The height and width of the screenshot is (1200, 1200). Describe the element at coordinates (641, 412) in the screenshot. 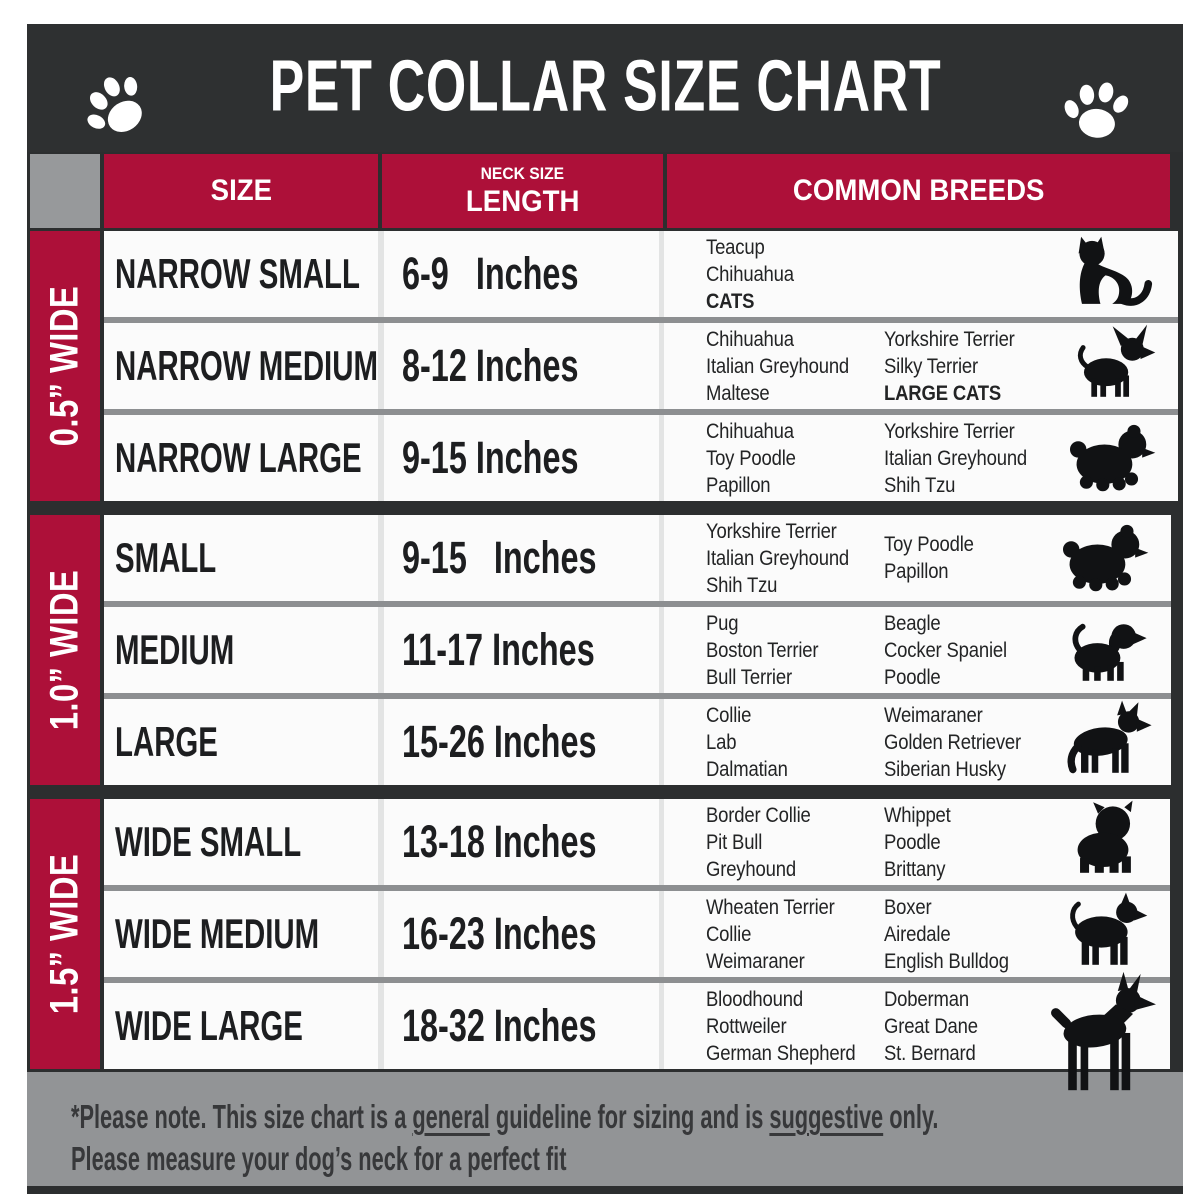

I see `row-divider` at that location.